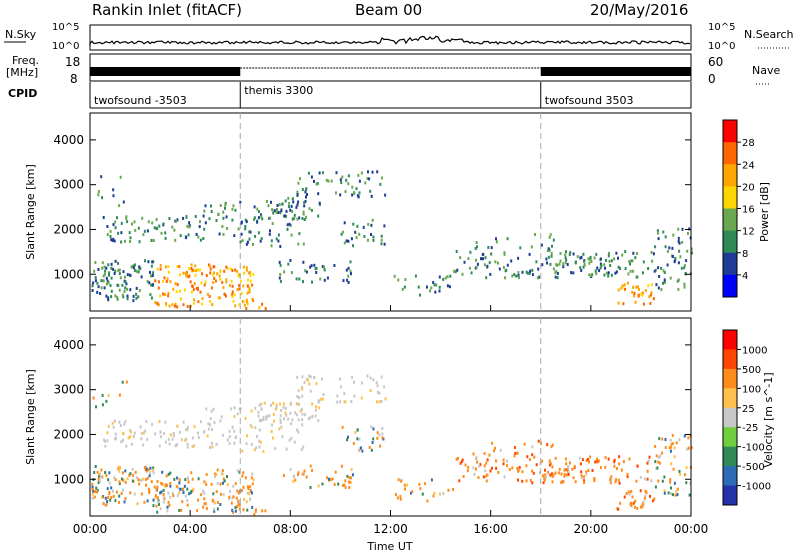 Image resolution: width=800 pixels, height=554 pixels. Describe the element at coordinates (21, 34) in the screenshot. I see `noise-left-label: N.Sky` at that location.